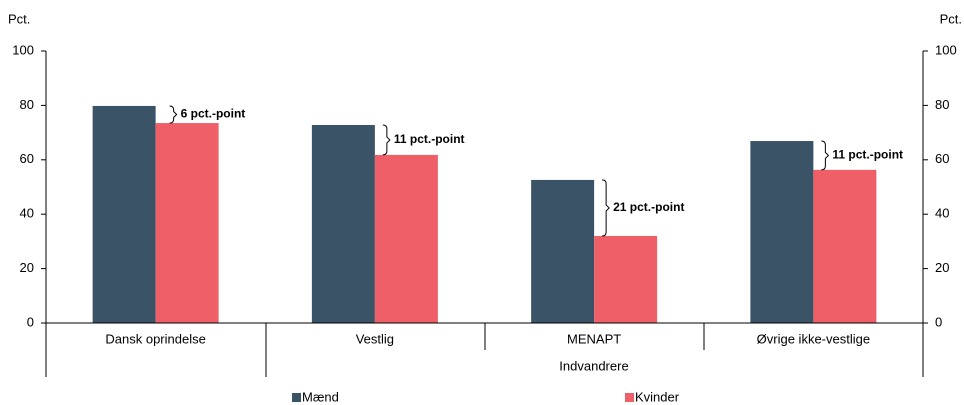 The image size is (964, 405). Describe the element at coordinates (942, 104) in the screenshot. I see `y2-tick-label: 80` at that location.